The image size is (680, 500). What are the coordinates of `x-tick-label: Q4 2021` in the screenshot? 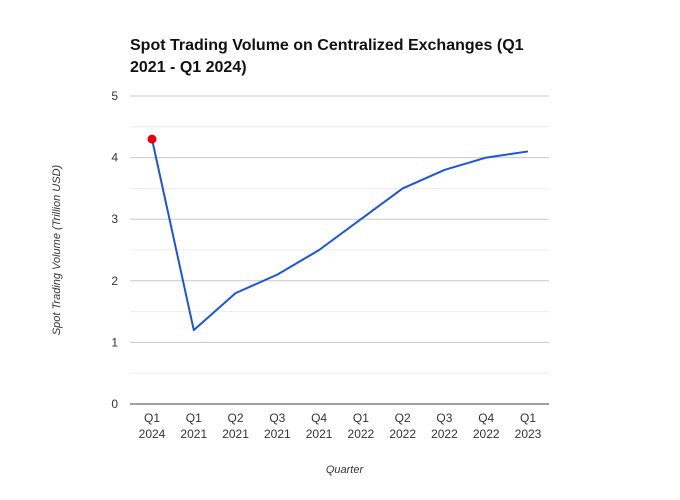 It's located at (319, 426).